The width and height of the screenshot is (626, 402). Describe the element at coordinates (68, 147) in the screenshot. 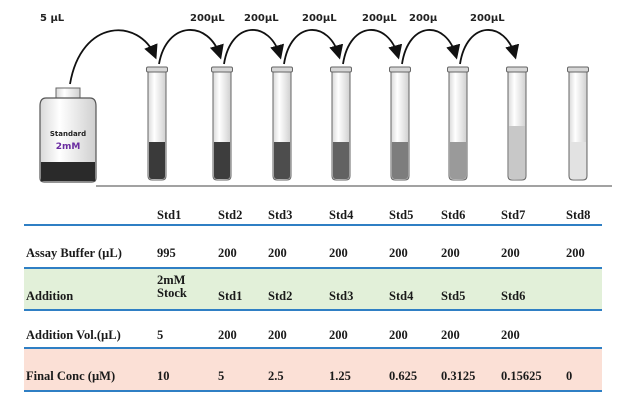

I see `bottle-concentration: 2mM` at that location.